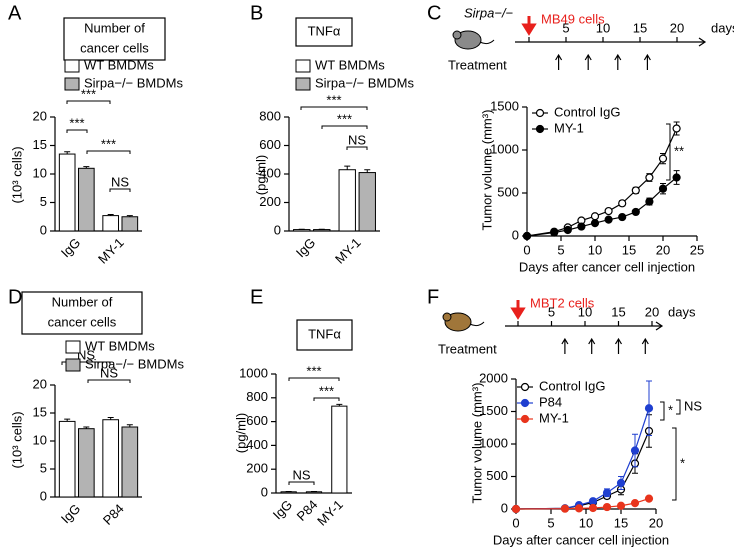 This screenshot has width=734, height=555. Describe the element at coordinates (40, 411) in the screenshot. I see `y-tick-label: 15` at that location.